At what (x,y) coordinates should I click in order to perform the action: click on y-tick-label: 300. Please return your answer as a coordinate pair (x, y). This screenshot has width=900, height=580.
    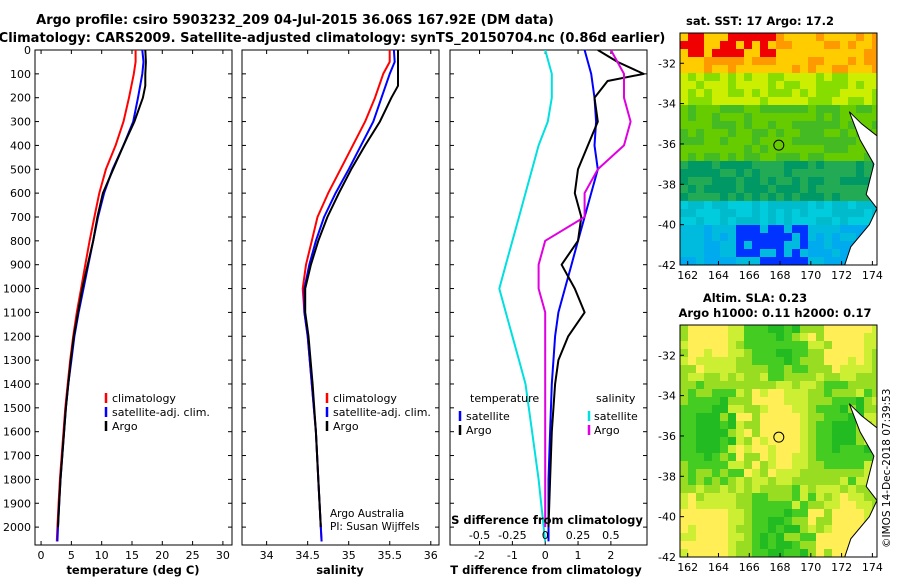
    Looking at the image, I should click on (20, 122).